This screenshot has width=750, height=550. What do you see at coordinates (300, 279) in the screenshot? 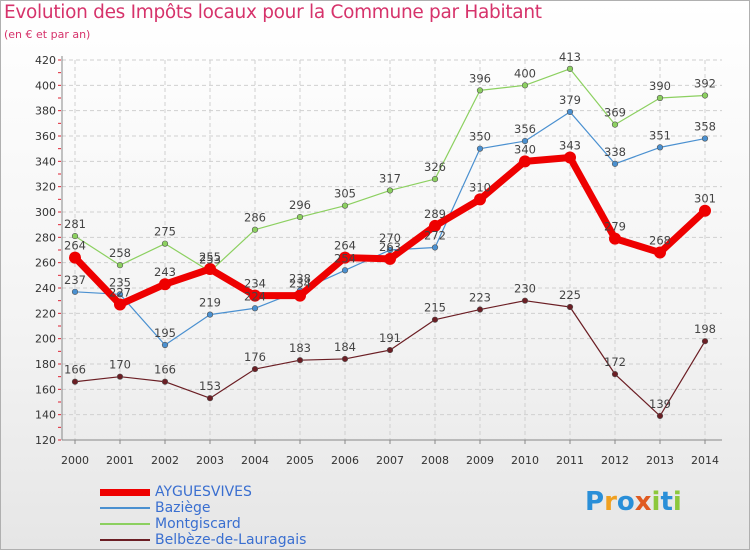
I see `data-label-bazi-ge: 238` at bounding box center [300, 279].